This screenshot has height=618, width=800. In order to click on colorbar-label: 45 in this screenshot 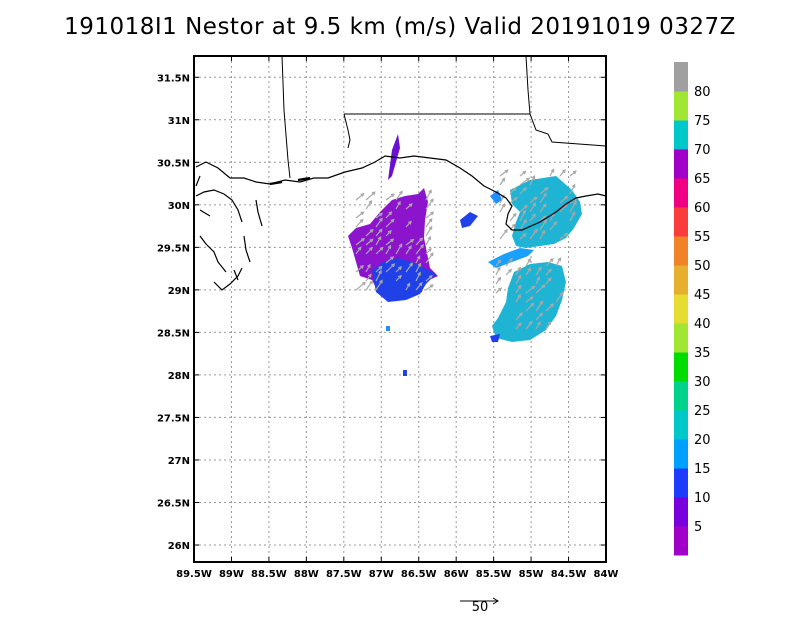, I will do `click(702, 295)`.